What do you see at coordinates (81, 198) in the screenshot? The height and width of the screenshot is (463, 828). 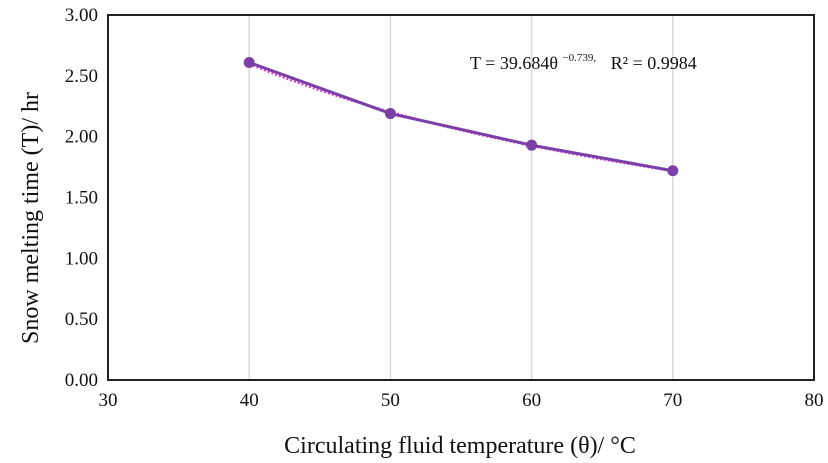 I see `y-tick-label: 1.50` at bounding box center [81, 198].